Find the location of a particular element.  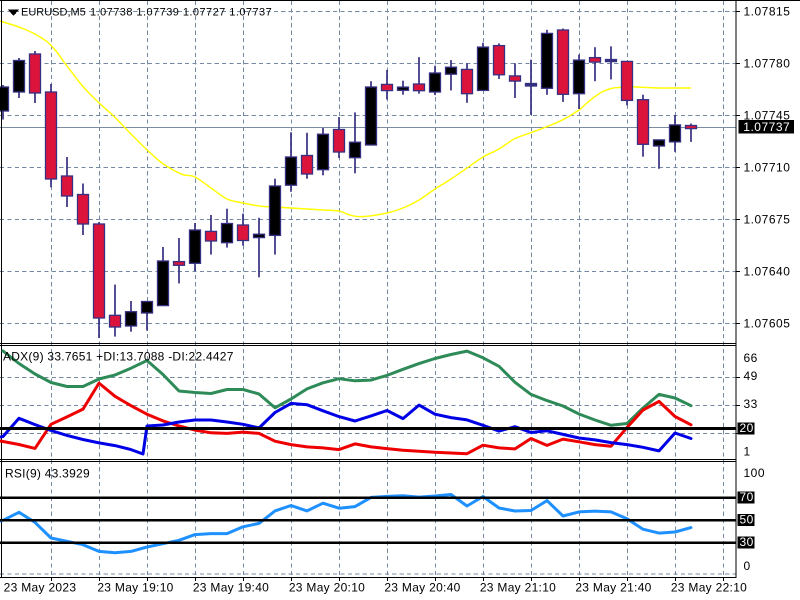

svg-text: 1.07745 is located at coordinates (767, 116).